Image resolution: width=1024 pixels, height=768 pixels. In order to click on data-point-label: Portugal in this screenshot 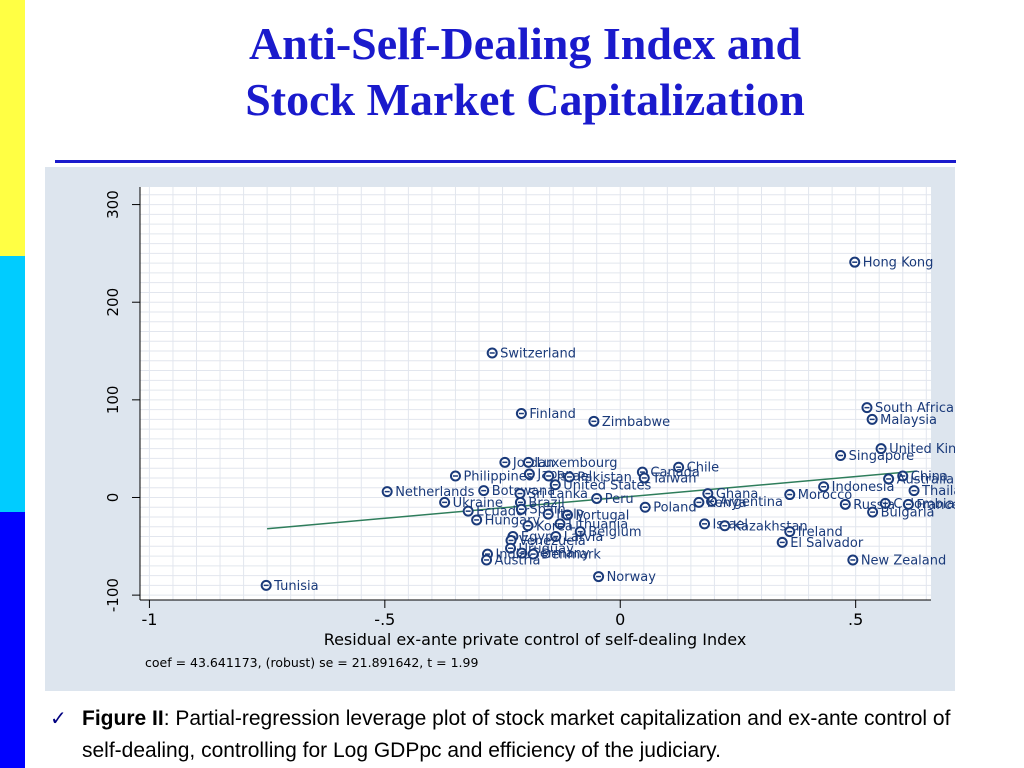, I will do `click(603, 516)`.